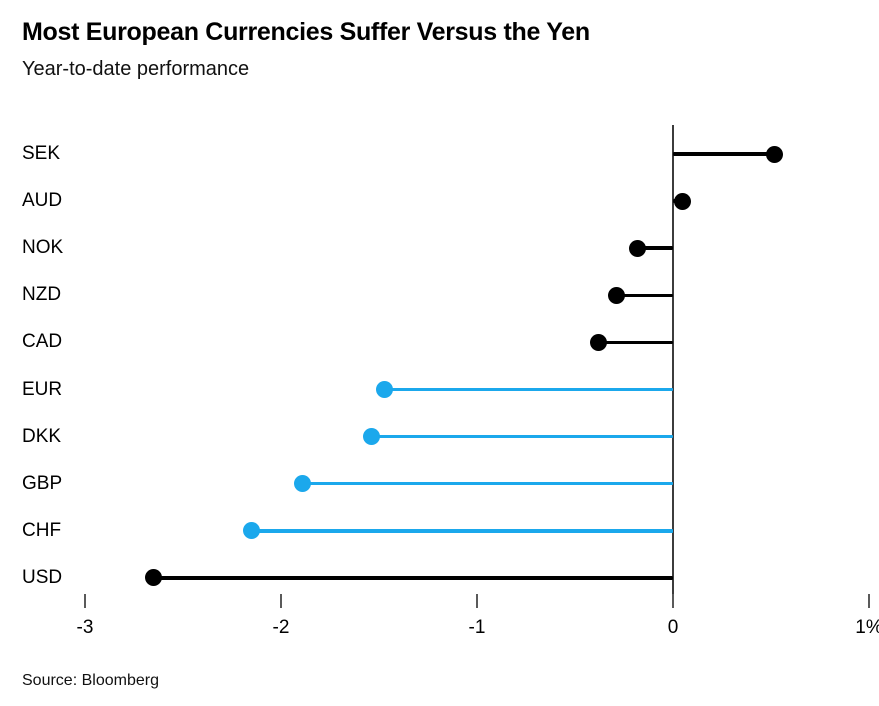  What do you see at coordinates (41, 153) in the screenshot?
I see `category-label-sek: SEK` at bounding box center [41, 153].